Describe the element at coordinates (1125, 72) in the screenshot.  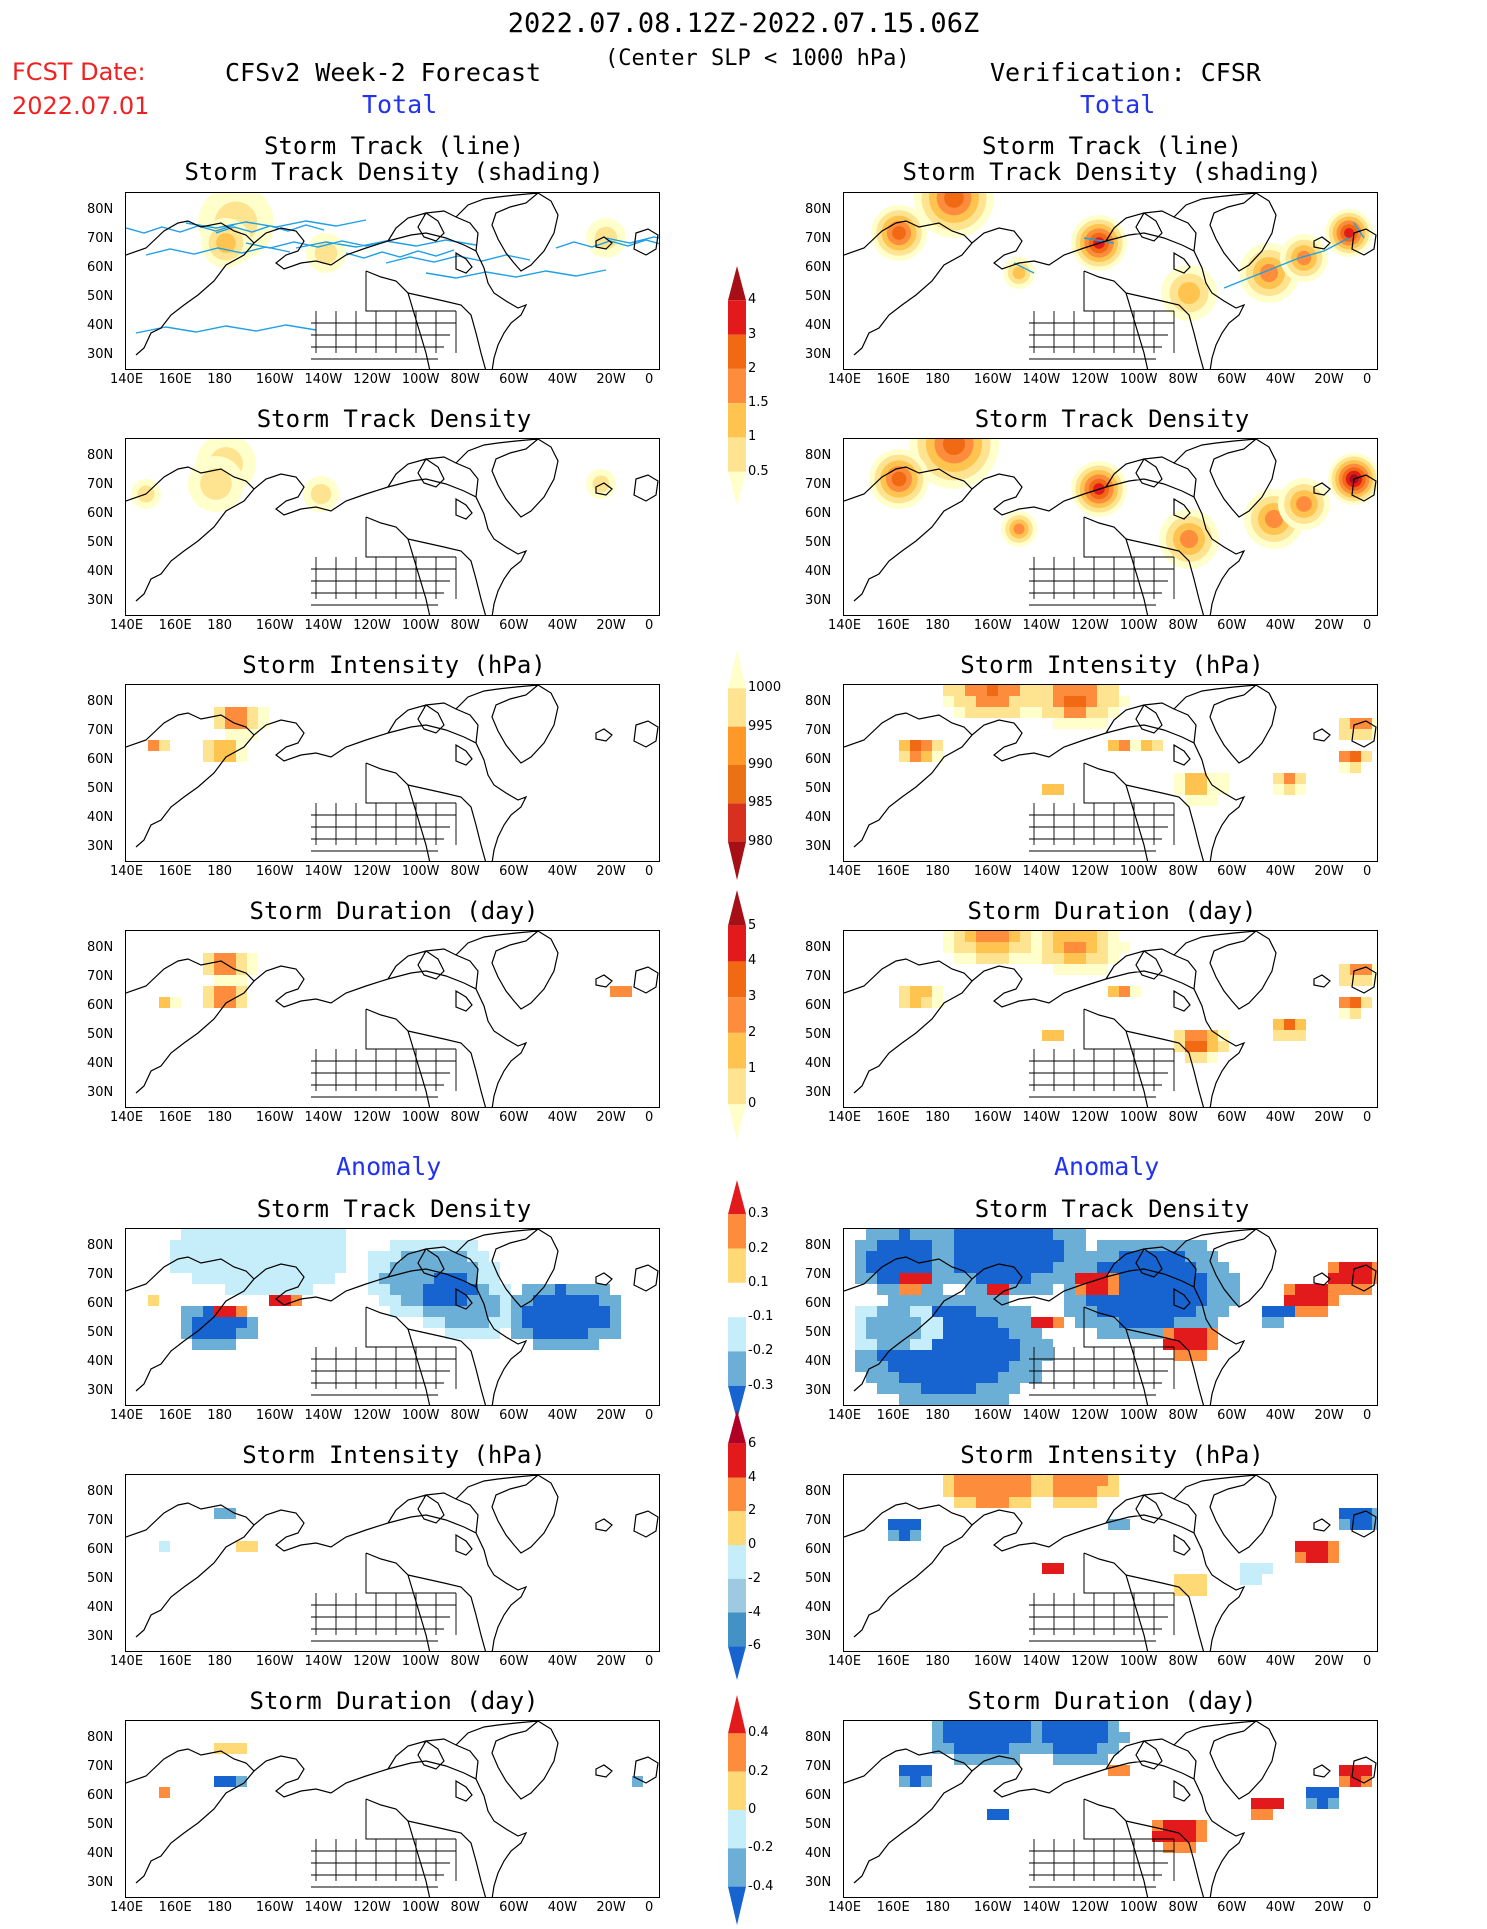
I see `right-heading: Verification: CFSR` at that location.